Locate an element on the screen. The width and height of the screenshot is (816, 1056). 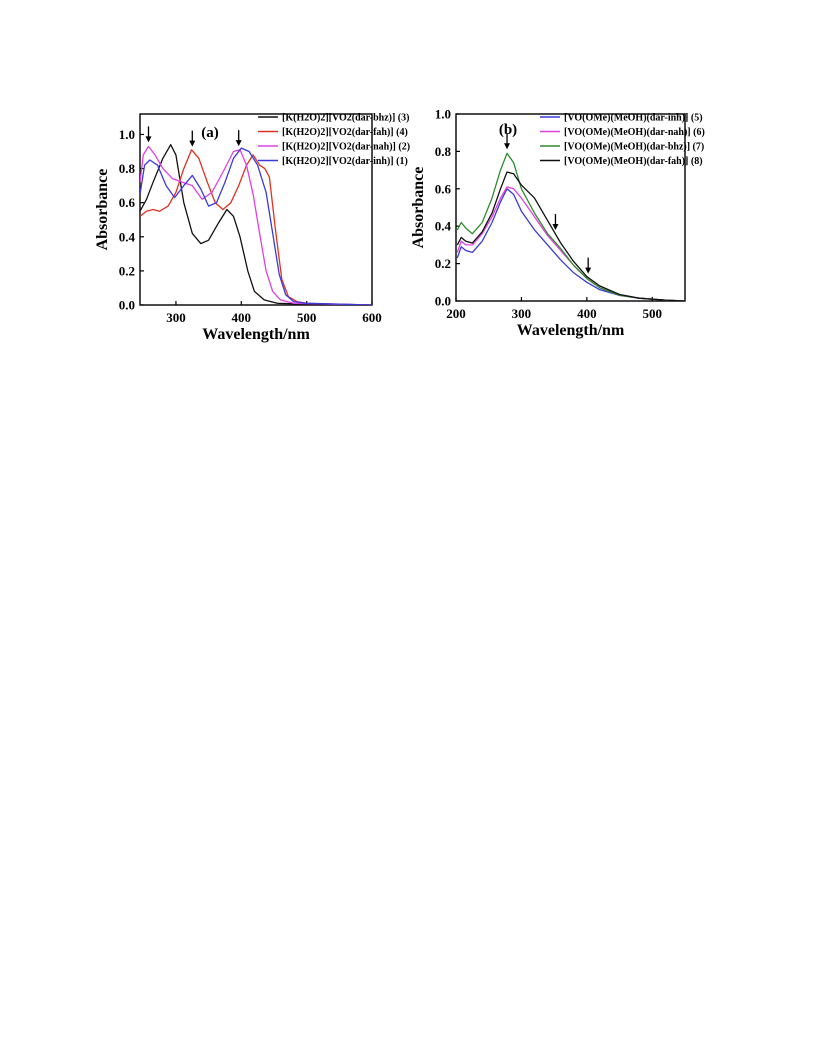
legend-entry: [VO(OMe)(MeOH)(dar-fah)] (8) is located at coordinates (633, 161).